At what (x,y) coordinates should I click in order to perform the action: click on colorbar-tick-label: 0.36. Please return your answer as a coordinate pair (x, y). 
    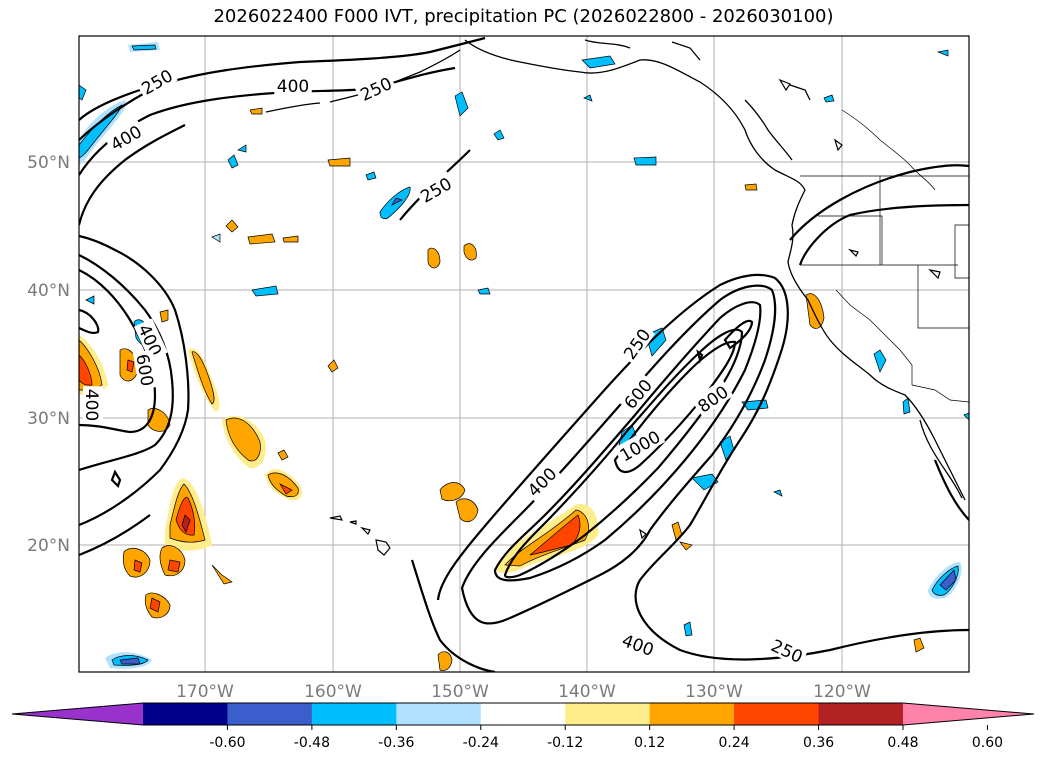
    Looking at the image, I should click on (818, 743).